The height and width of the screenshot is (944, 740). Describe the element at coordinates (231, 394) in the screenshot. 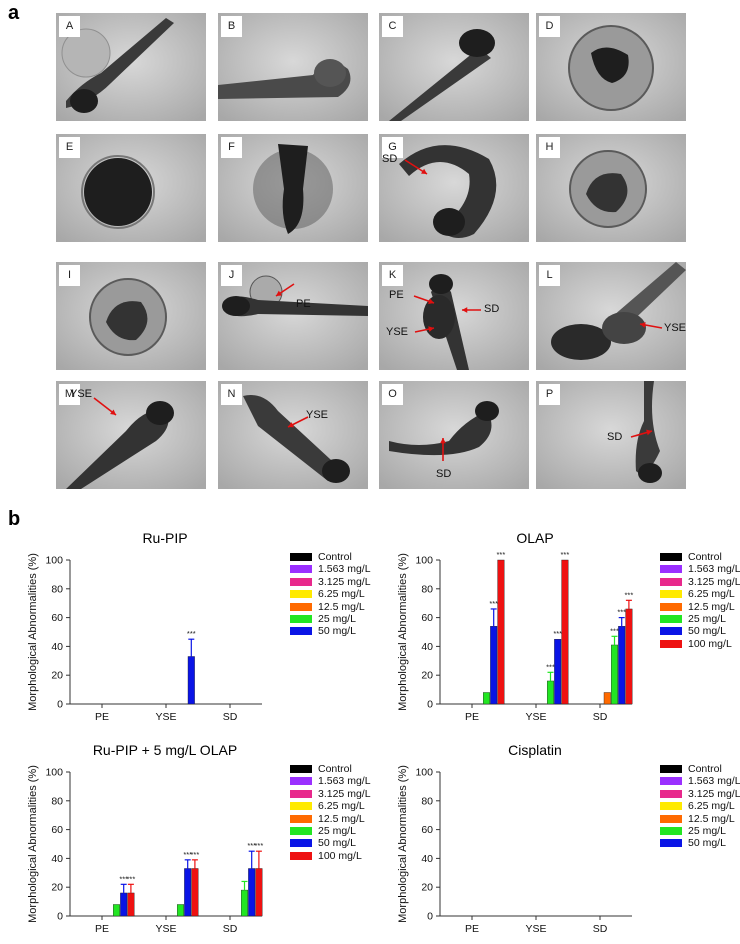

I see `micrograph-label: N` at that location.